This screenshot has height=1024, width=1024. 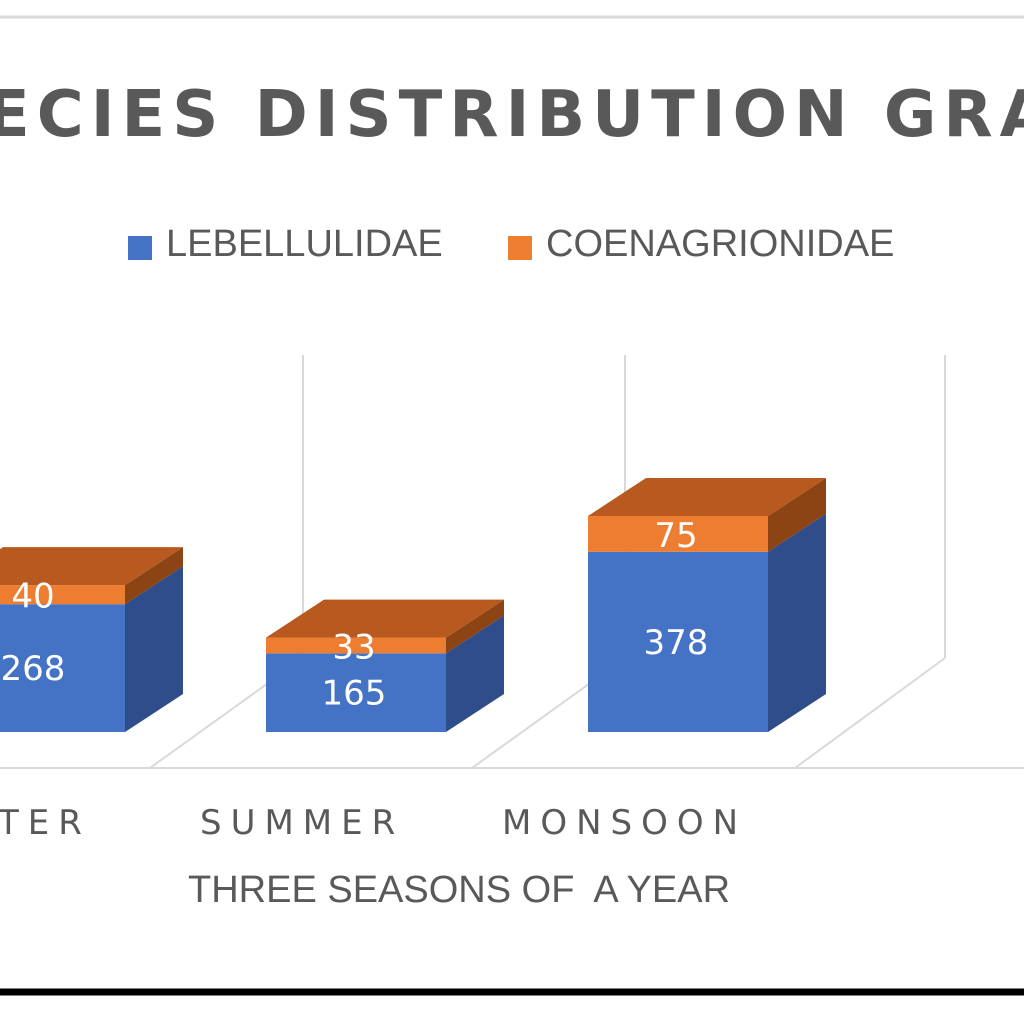 I want to click on data-label-coenagrionidae-summer: 33, so click(x=353, y=647).